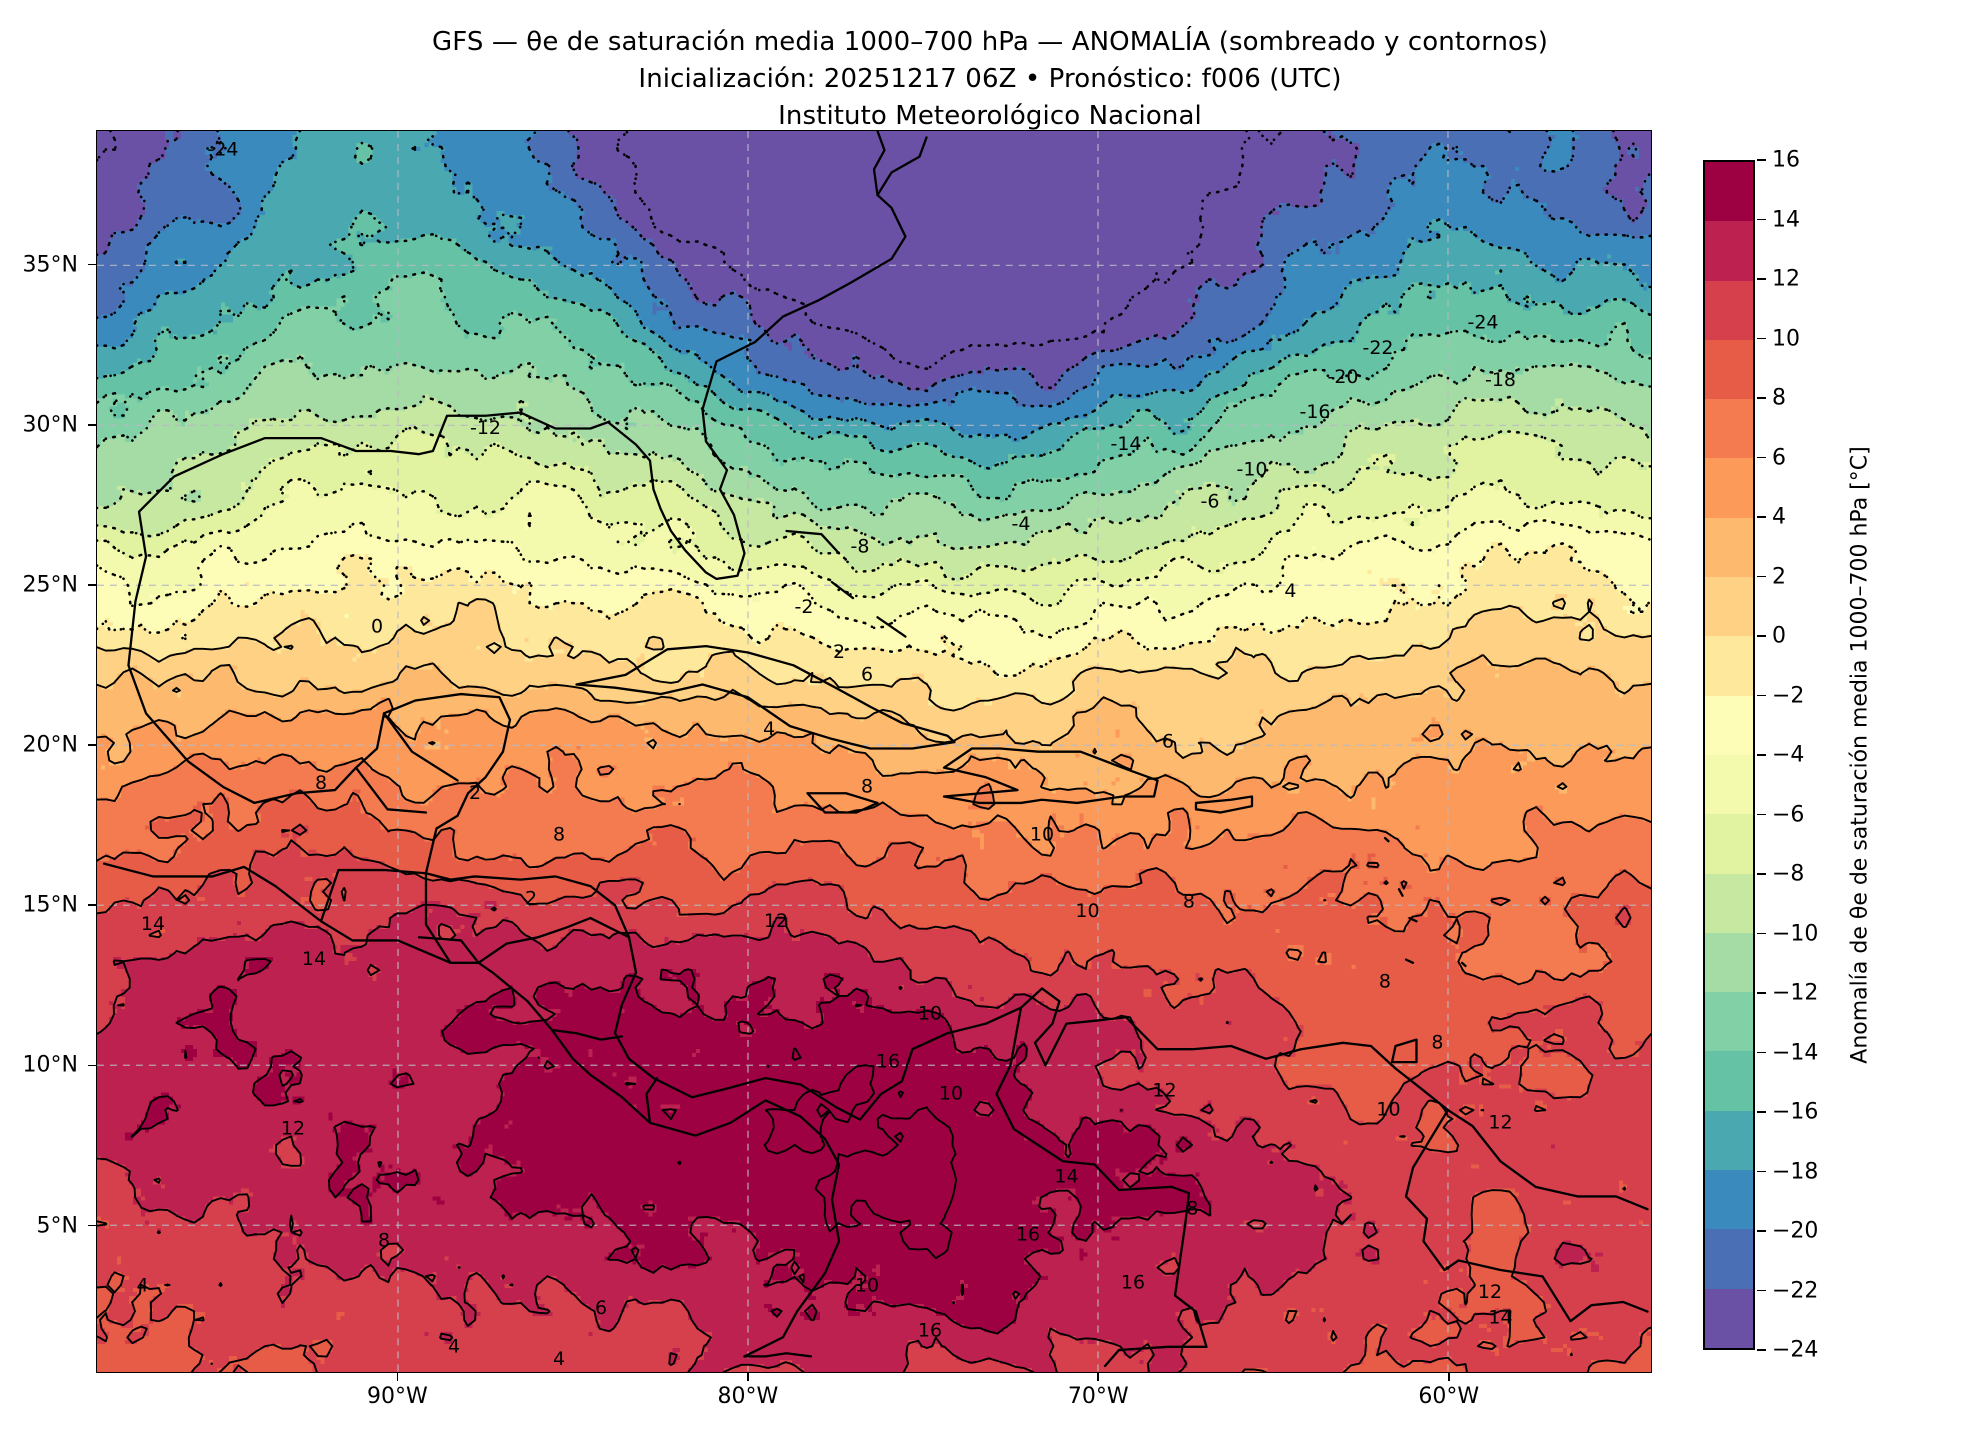  What do you see at coordinates (804, 607) in the screenshot?
I see `contour-label: -2-2` at bounding box center [804, 607].